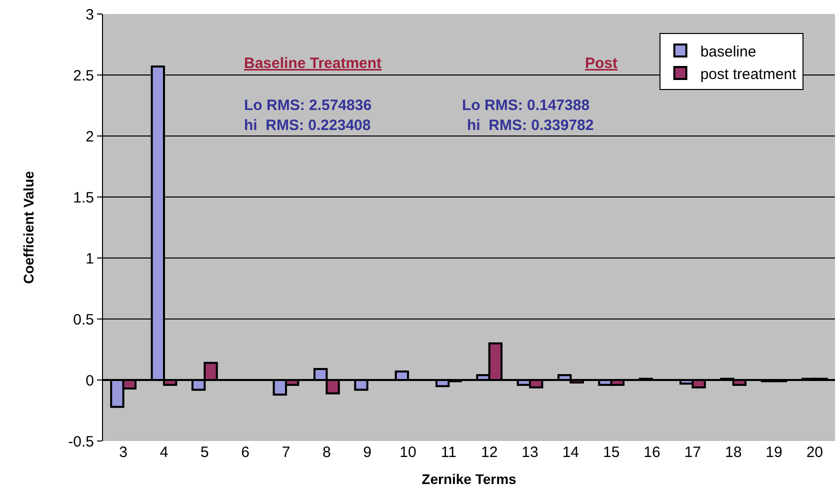 Image resolution: width=837 pixels, height=487 pixels. I want to click on x-tick-label: 5, so click(204, 452).